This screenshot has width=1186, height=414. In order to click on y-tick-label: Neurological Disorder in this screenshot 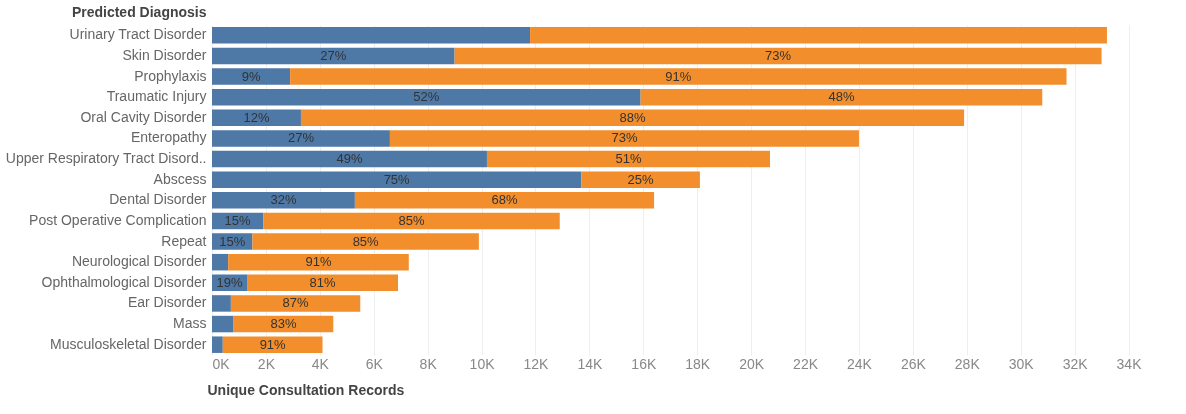, I will do `click(139, 261)`.